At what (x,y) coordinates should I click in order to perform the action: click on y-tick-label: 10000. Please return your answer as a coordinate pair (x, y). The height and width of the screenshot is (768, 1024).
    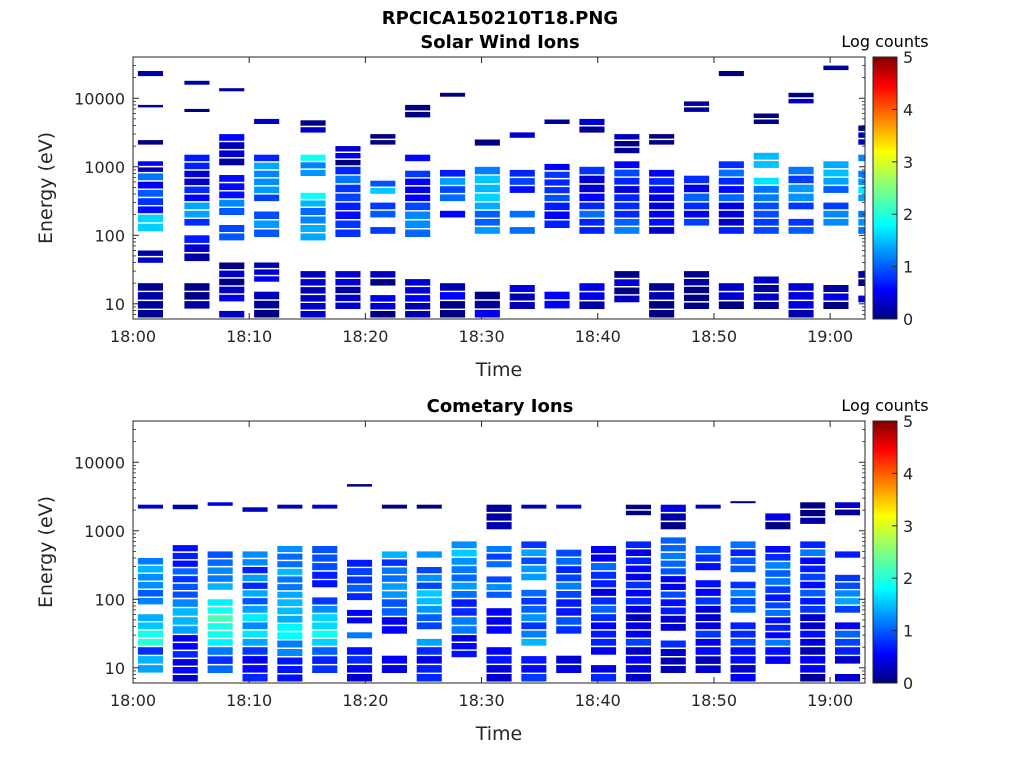
    Looking at the image, I should click on (99, 462).